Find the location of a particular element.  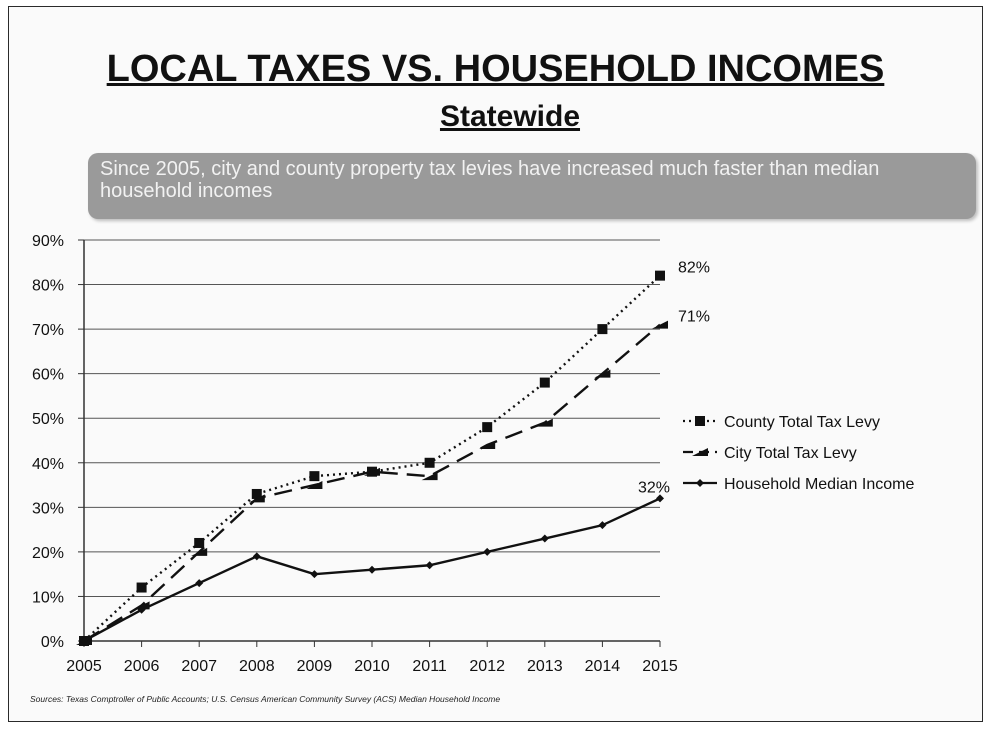

legend-item: City Total Tax Levy is located at coordinates (770, 453).